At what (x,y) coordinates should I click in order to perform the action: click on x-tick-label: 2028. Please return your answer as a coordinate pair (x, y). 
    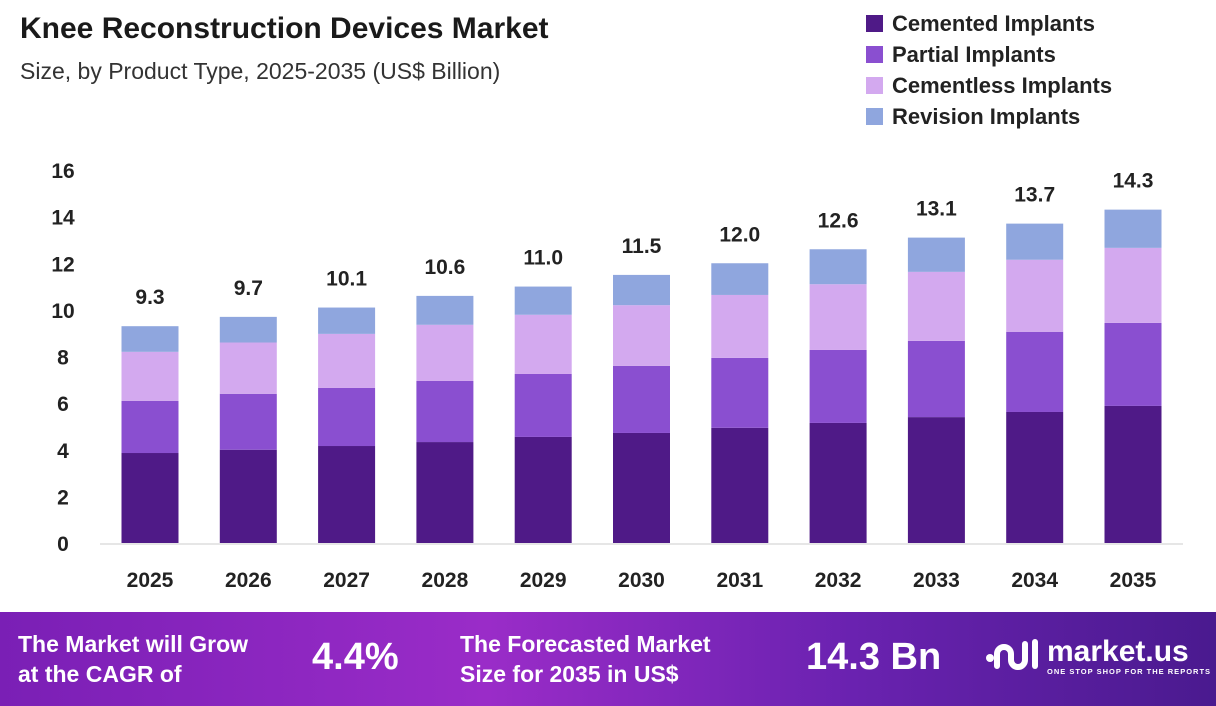
    Looking at the image, I should click on (445, 580).